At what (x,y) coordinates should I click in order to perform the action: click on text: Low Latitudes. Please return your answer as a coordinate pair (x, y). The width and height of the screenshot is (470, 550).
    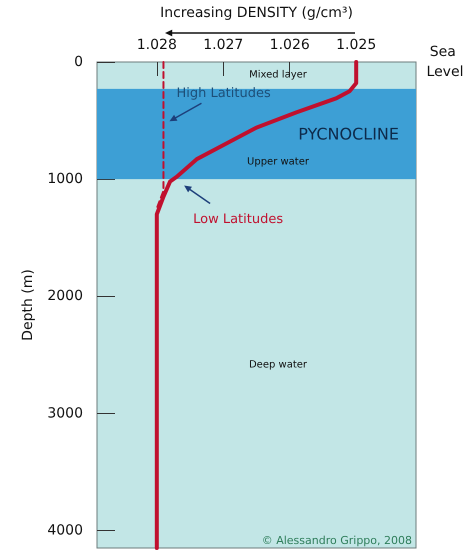
    Looking at the image, I should click on (238, 219).